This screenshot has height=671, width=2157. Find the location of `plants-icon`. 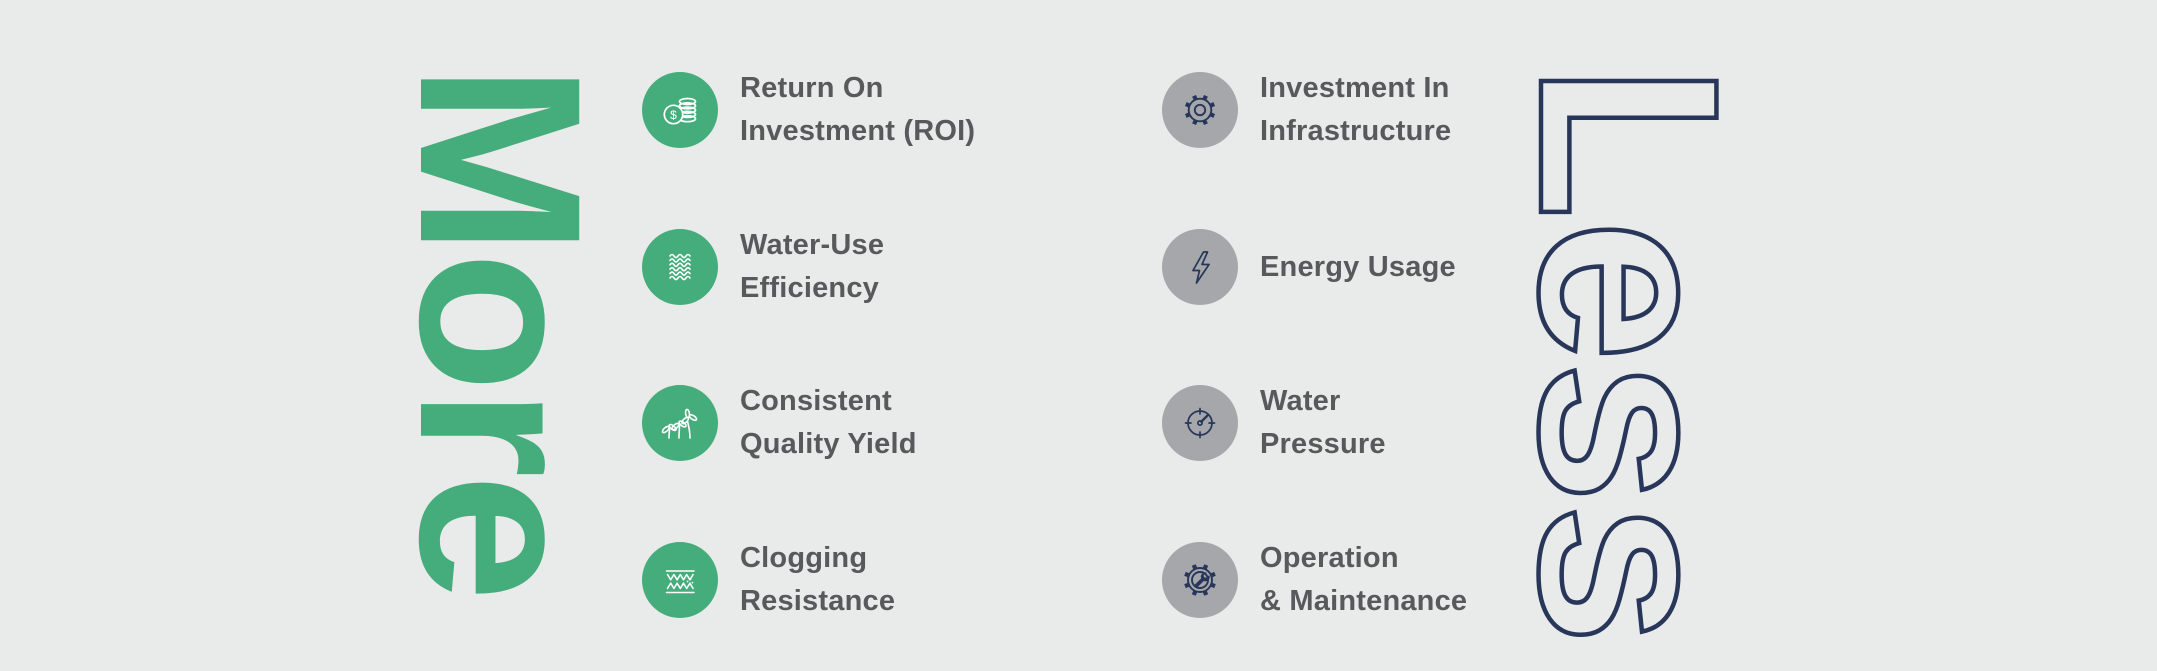

plants-icon is located at coordinates (680, 423).